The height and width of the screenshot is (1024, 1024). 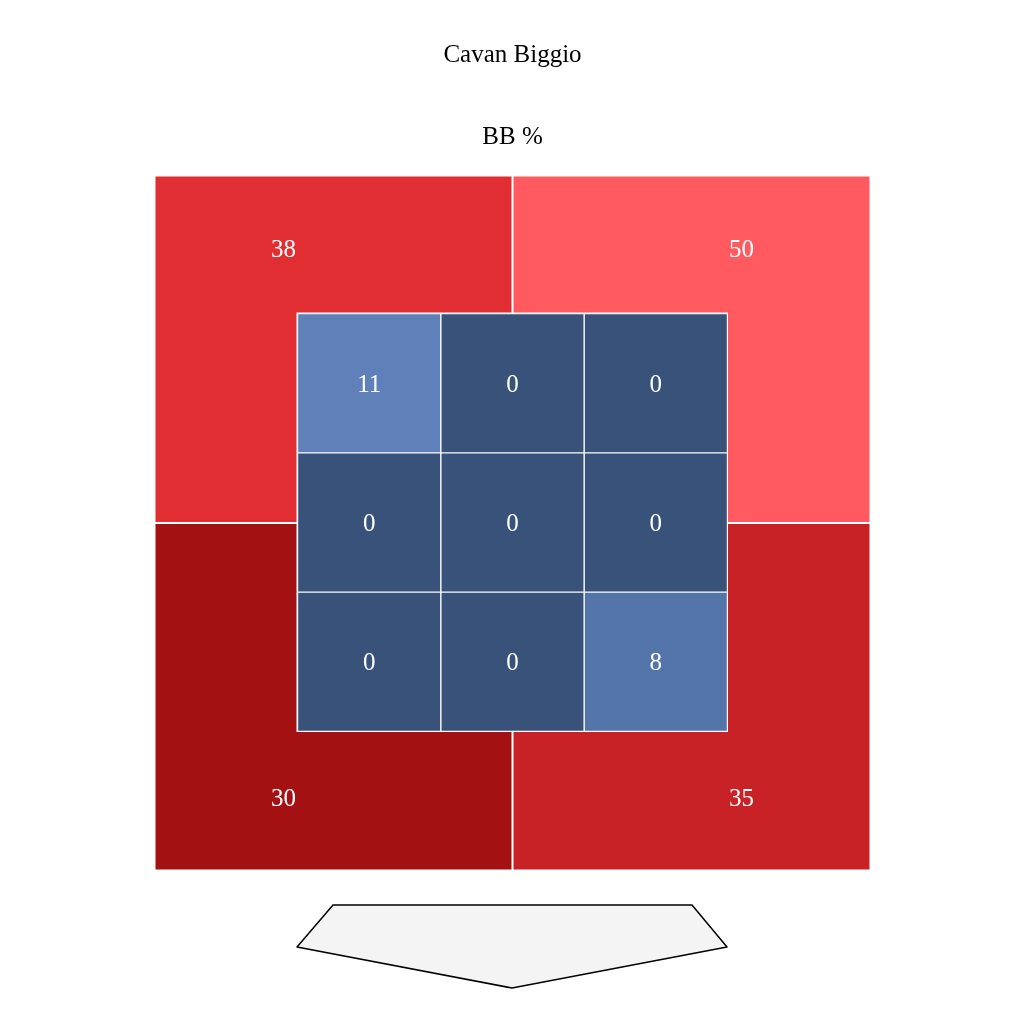 I want to click on chart-subtitle: BB %, so click(x=512, y=135).